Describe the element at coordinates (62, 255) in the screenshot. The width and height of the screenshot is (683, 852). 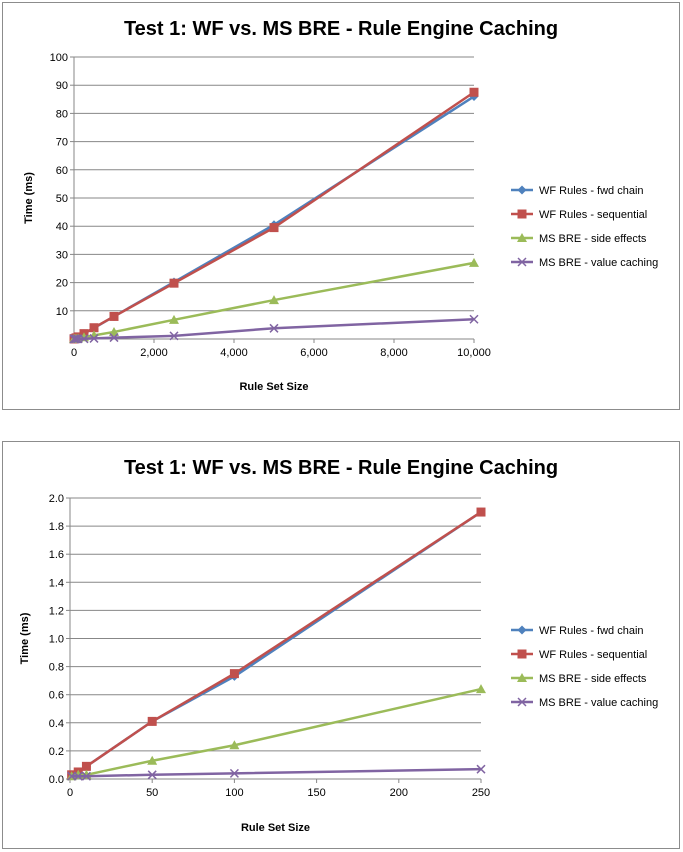
I see `y-tick-label: 30` at that location.